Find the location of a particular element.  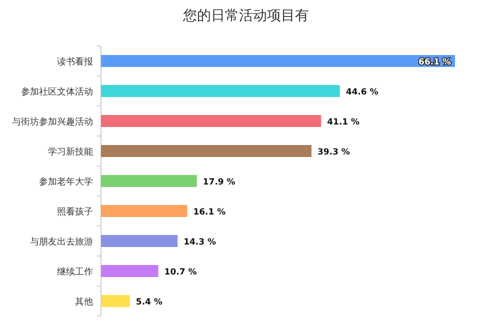

y-tick-label: 读书看报 is located at coordinates (75, 62).